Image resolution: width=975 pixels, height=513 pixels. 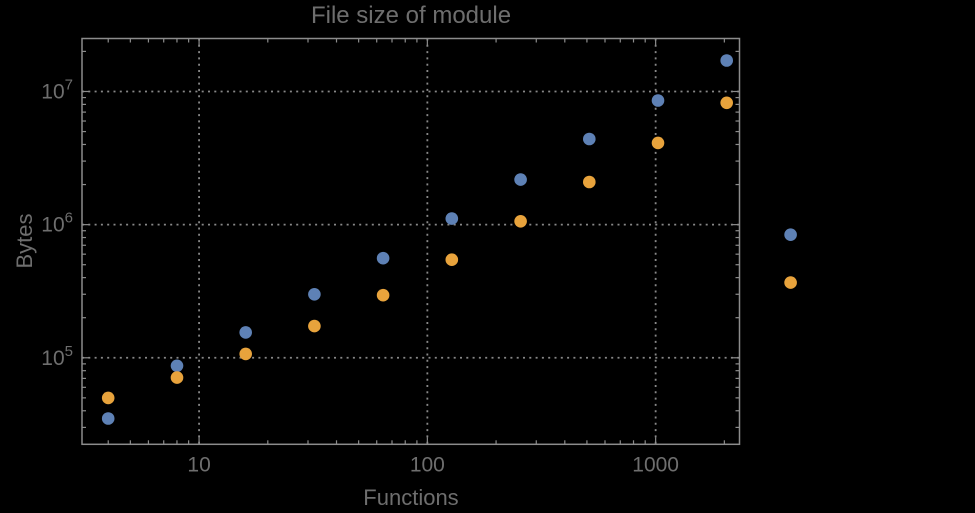 I want to click on svg-text: 10⁵, so click(x=57, y=356).